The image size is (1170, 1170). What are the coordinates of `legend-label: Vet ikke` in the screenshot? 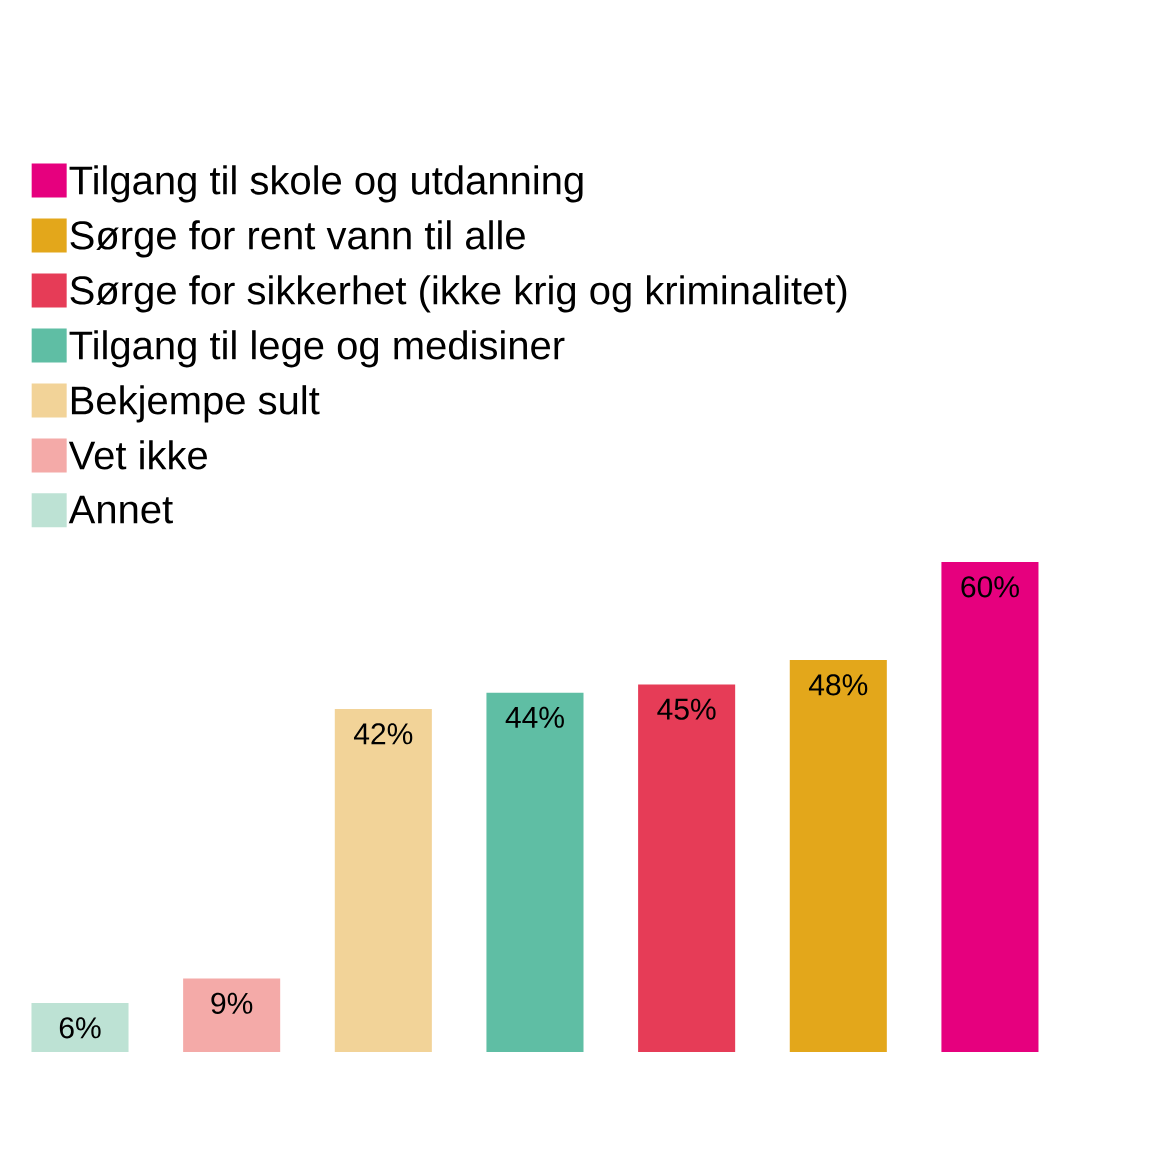 It's located at (137, 455).